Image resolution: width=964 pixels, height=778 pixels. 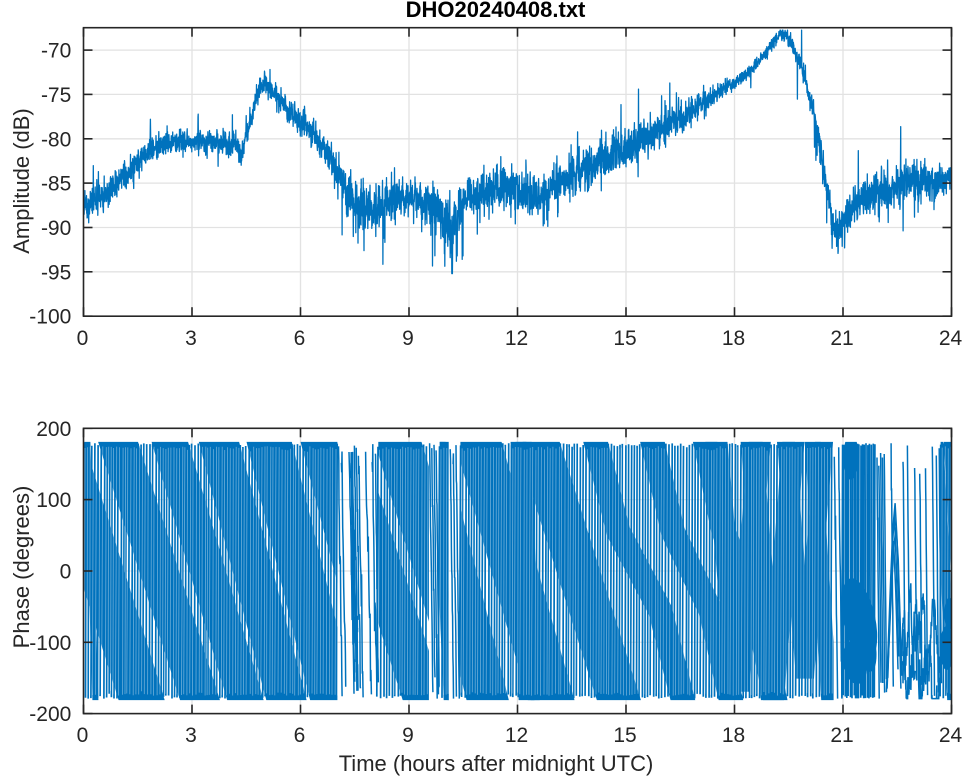 What do you see at coordinates (56, 228) in the screenshot?
I see `svg-text: -90` at bounding box center [56, 228].